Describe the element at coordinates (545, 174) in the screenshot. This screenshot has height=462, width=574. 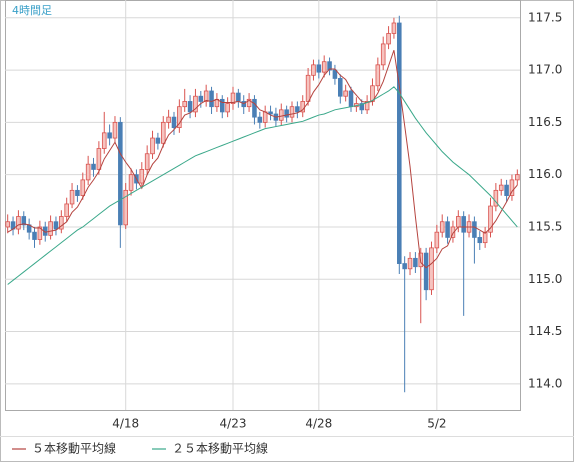
I see `y-tick-label: 116.0` at that location.